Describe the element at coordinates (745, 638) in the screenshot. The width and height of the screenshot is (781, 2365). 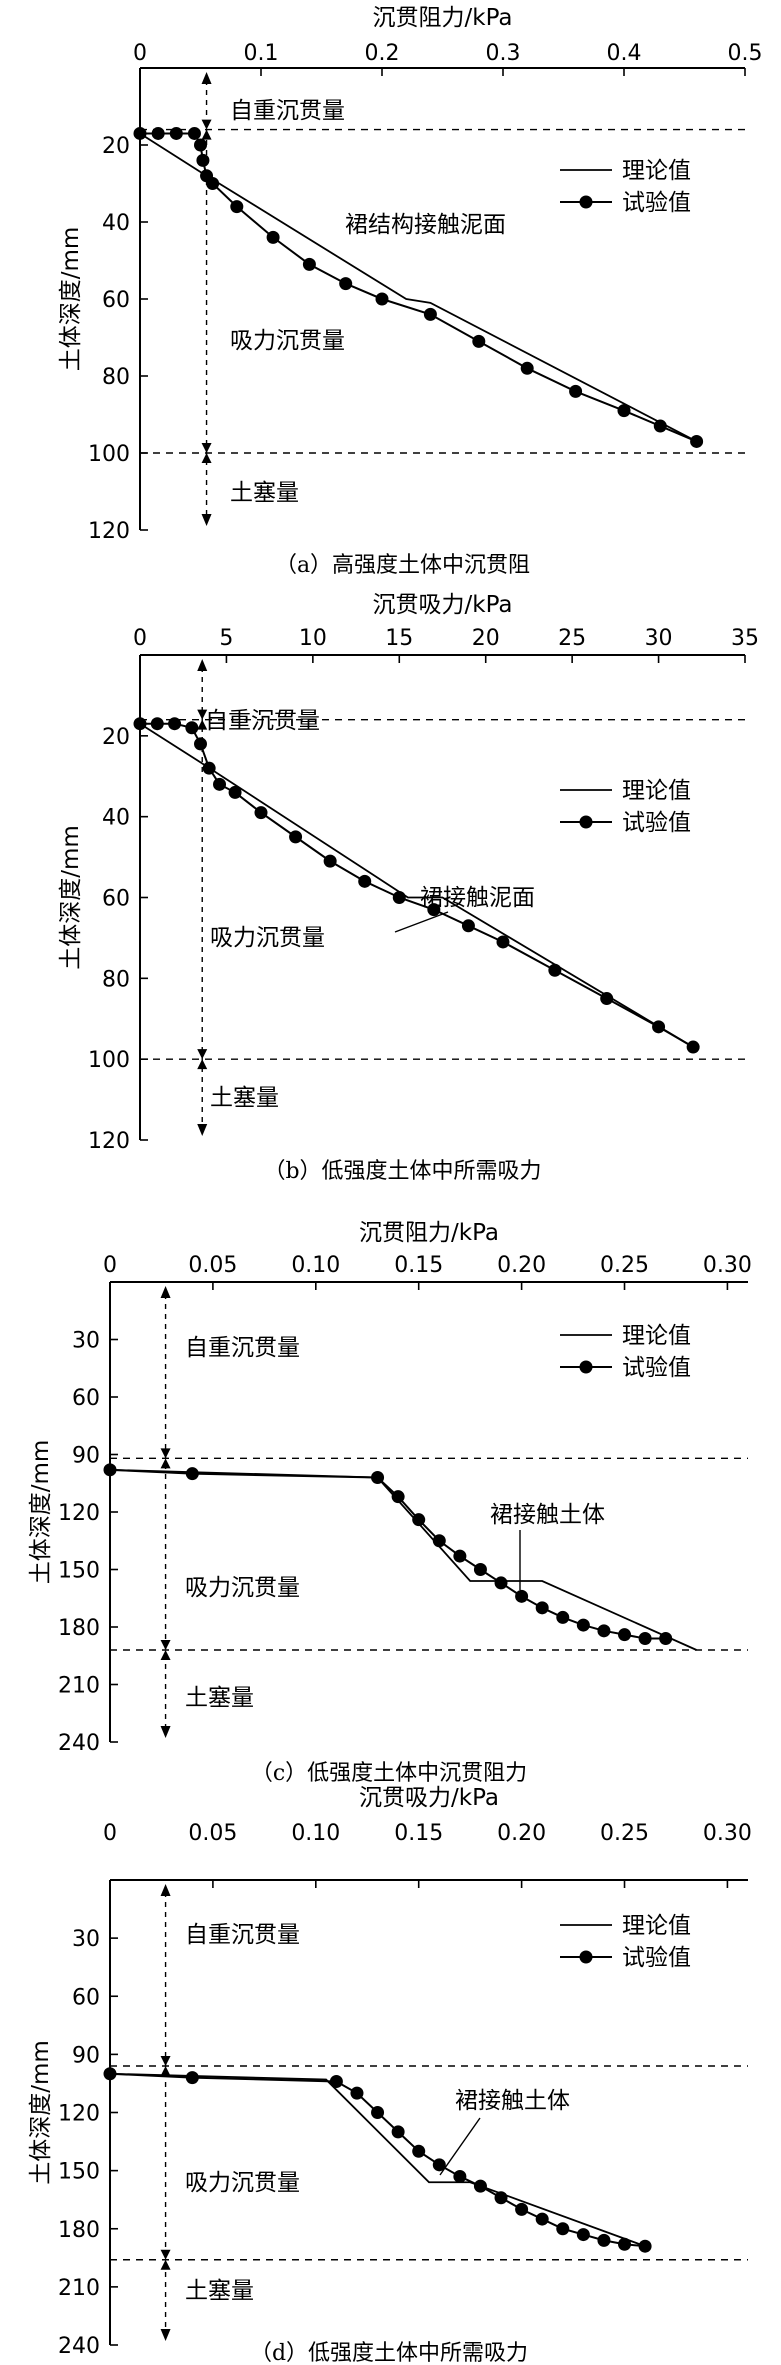
I see `x-tick-label: 35` at that location.